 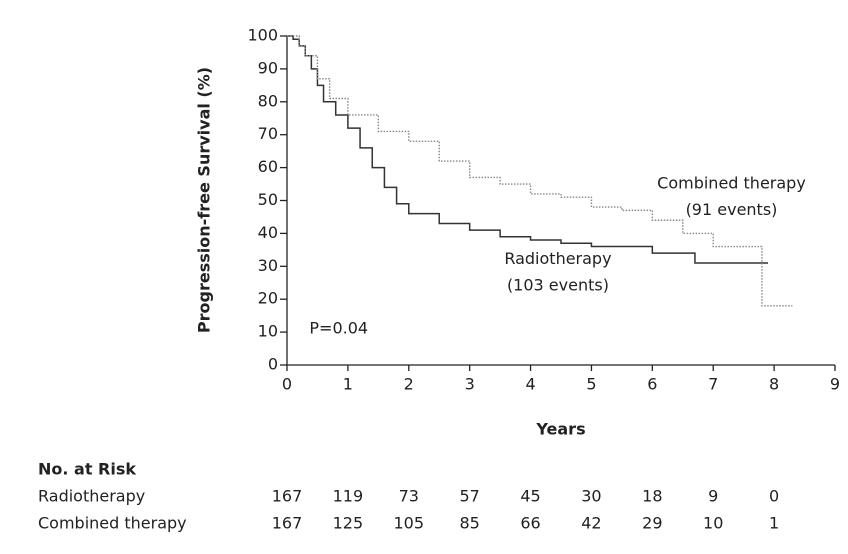 I want to click on y-tick-label: 60, so click(x=268, y=166).